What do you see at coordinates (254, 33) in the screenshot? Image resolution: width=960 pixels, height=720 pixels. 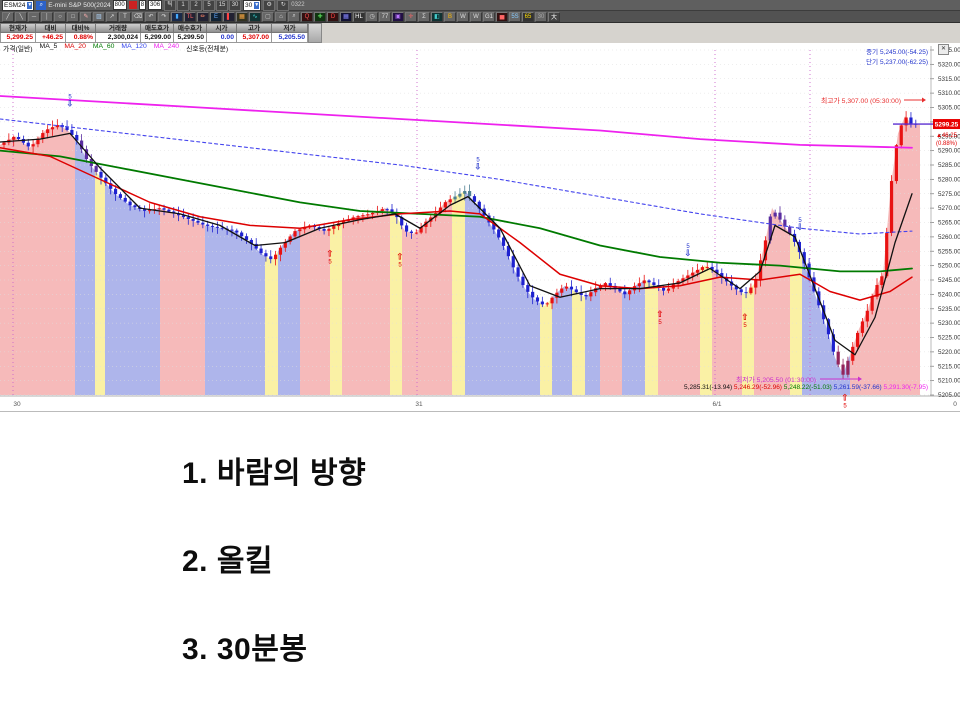 I see `quote-column-고가: 고가 5,307.00` at bounding box center [254, 33].